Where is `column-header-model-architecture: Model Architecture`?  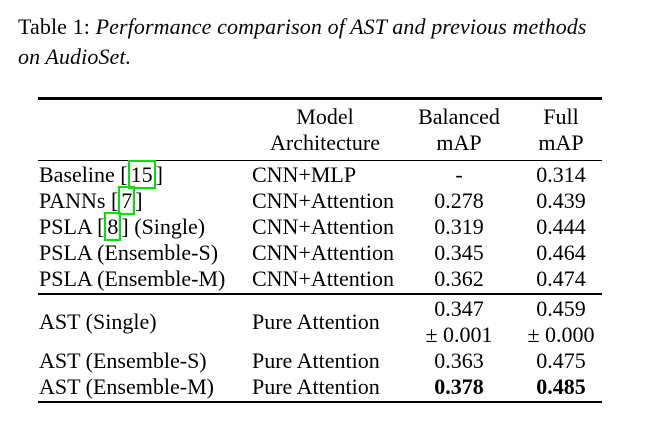
column-header-model-architecture: Model Architecture is located at coordinates (325, 129).